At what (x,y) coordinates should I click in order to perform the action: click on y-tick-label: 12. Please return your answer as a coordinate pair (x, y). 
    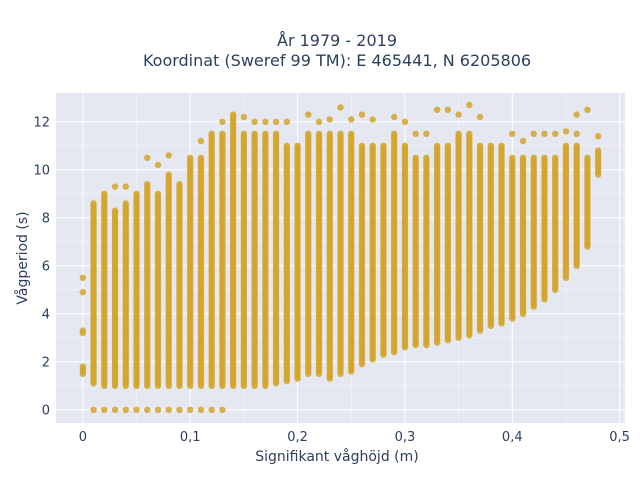
    Looking at the image, I should click on (41, 122).